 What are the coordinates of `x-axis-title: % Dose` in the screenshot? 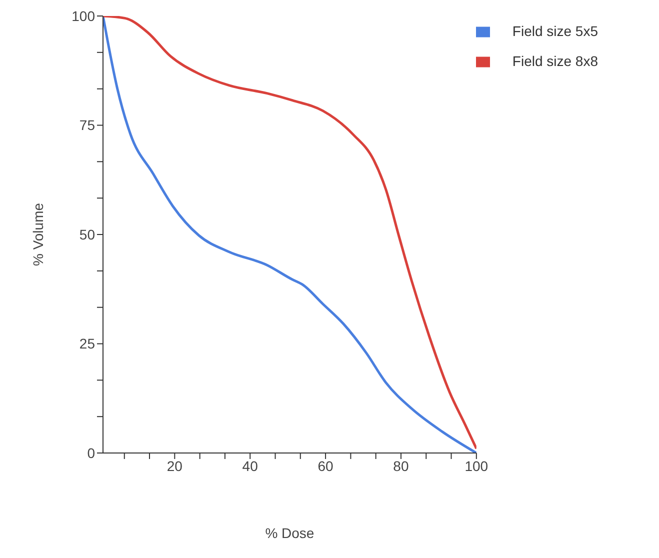 It's located at (289, 533).